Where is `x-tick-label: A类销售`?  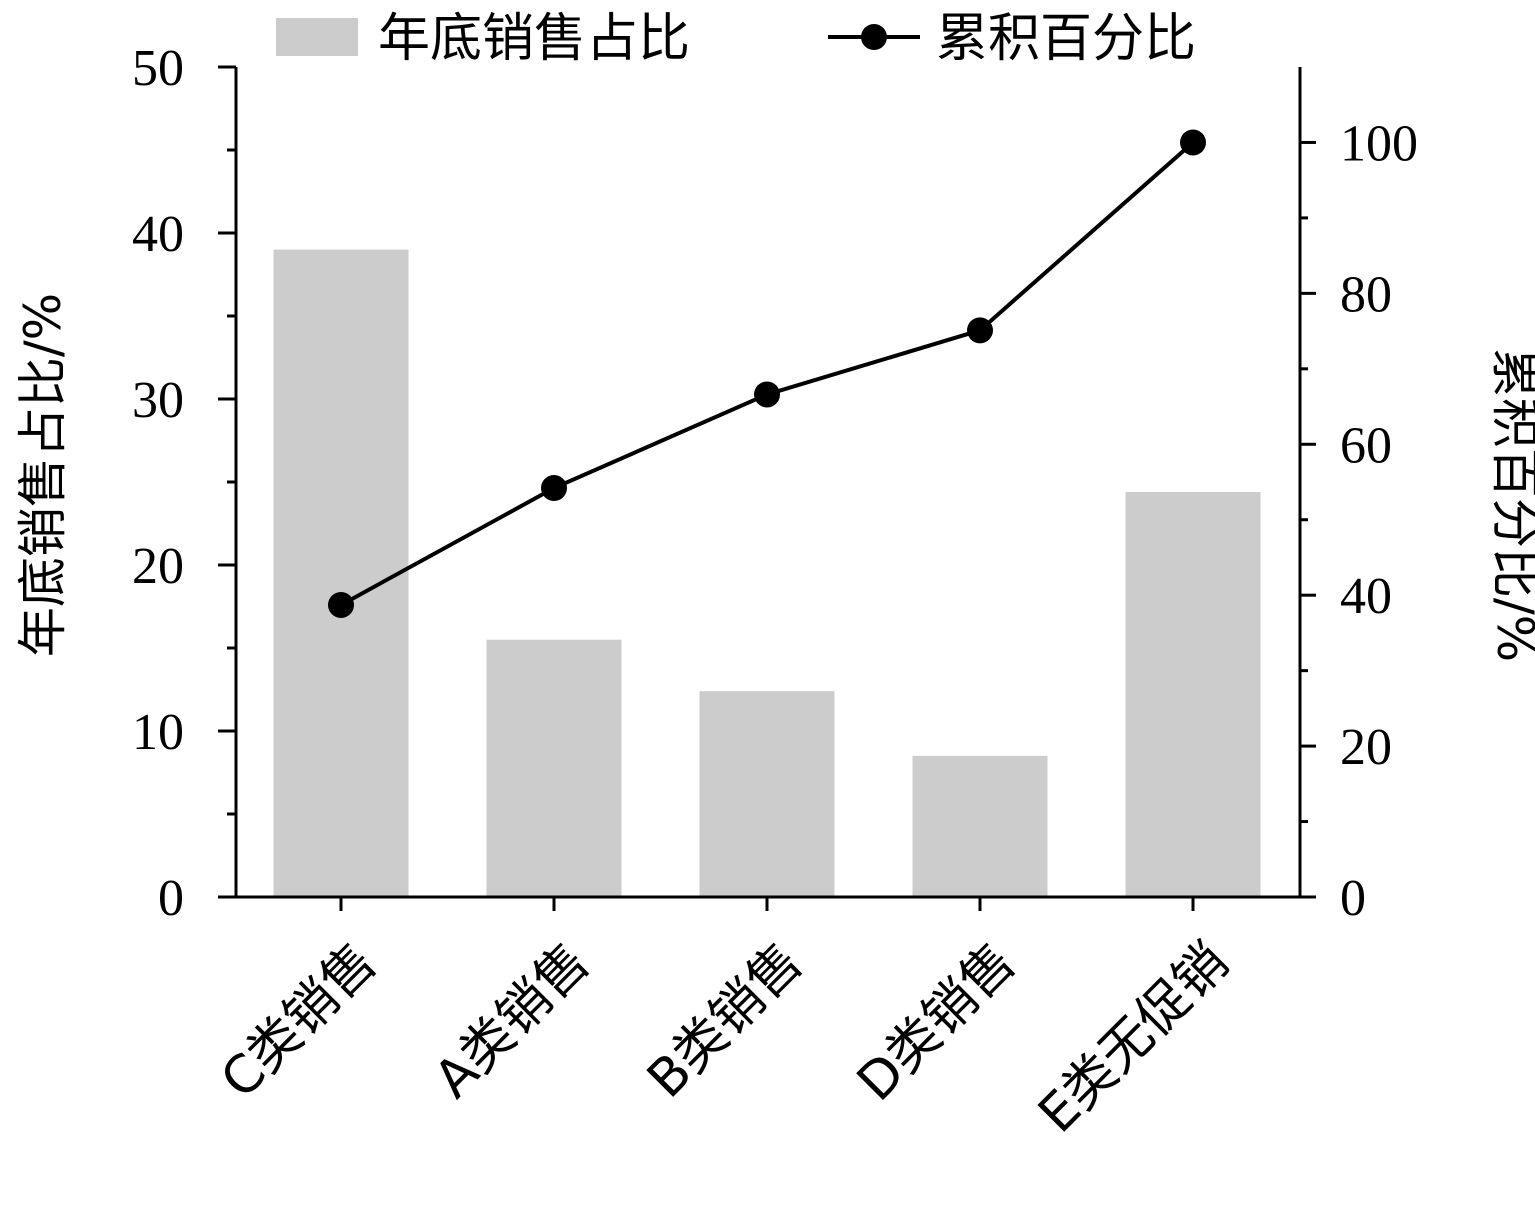
x-tick-label: A类销售 is located at coordinates (512, 1021).